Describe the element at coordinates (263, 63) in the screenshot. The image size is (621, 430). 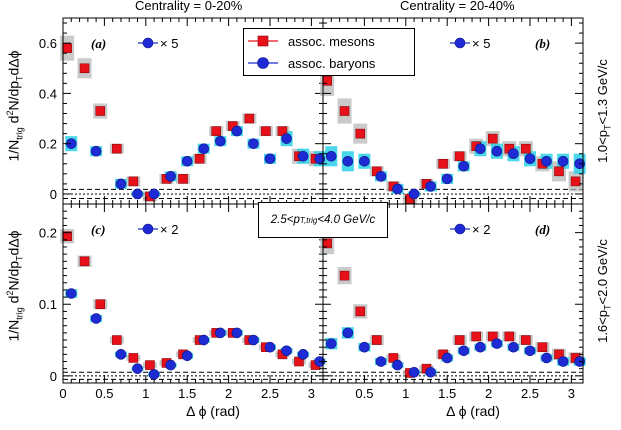
I see `baryon-marker-icon` at that location.